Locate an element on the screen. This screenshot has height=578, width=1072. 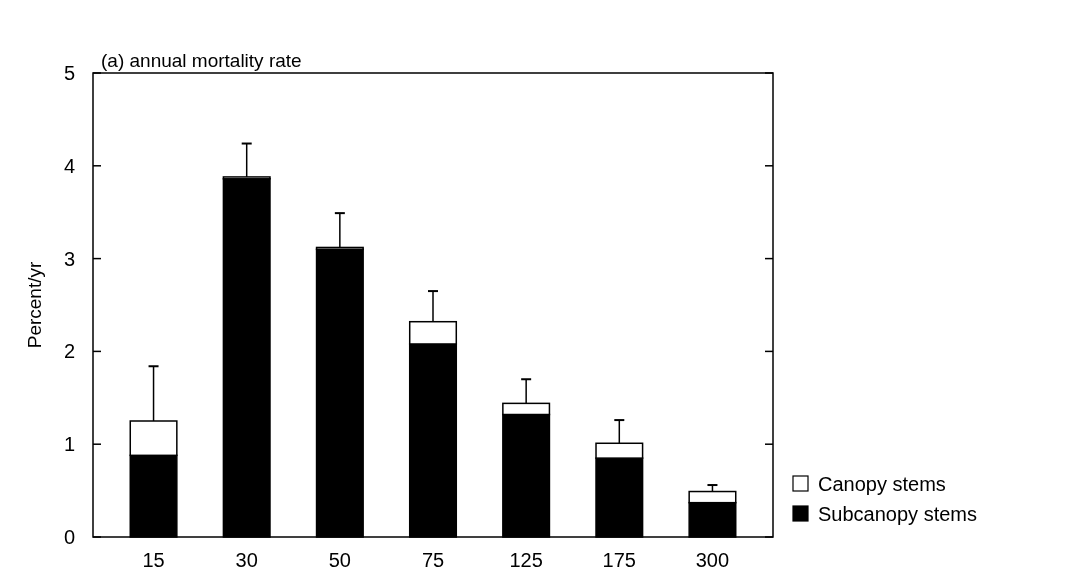
x-tick-label: 125 is located at coordinates (526, 560).